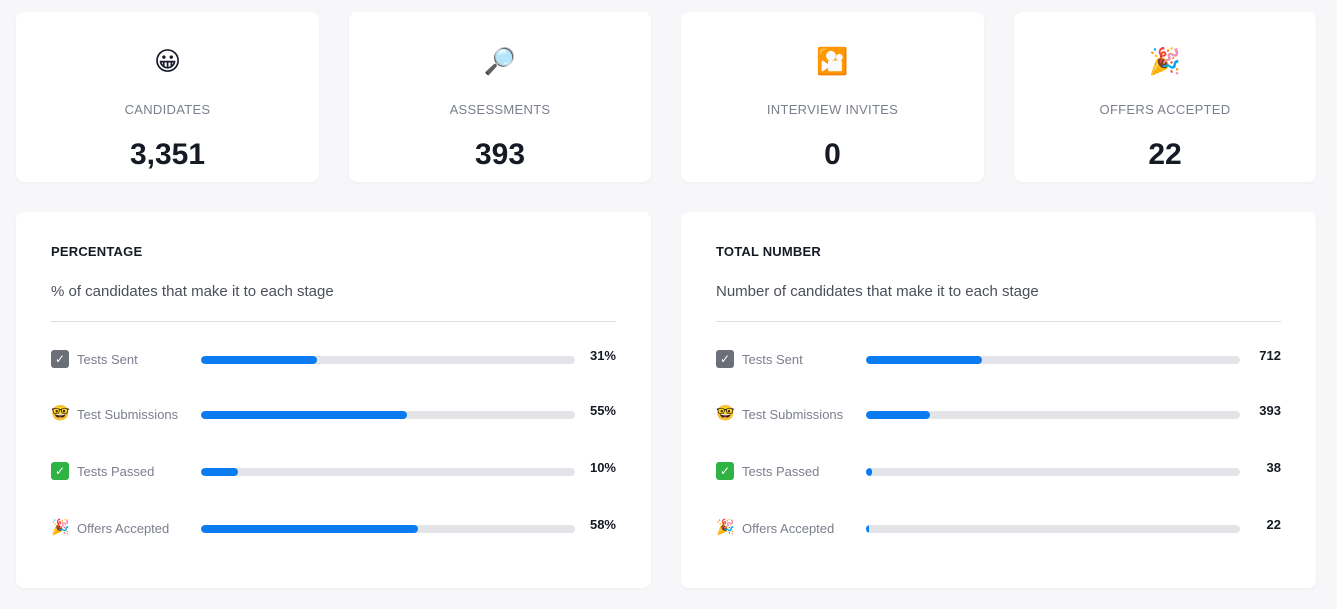  What do you see at coordinates (1165, 154) in the screenshot?
I see `stat-value: 22` at bounding box center [1165, 154].